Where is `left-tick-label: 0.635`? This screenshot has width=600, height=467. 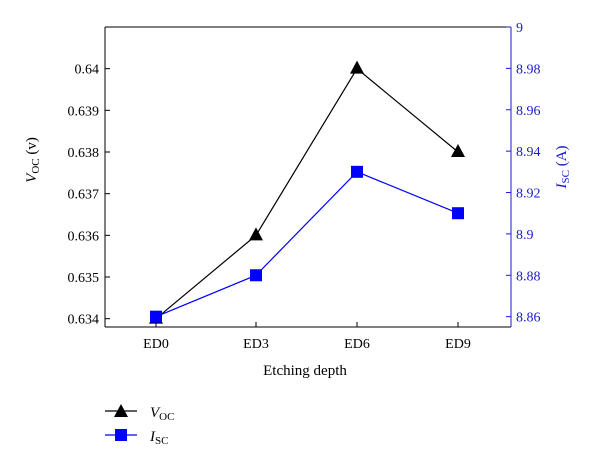
left-tick-label: 0.635 is located at coordinates (84, 278).